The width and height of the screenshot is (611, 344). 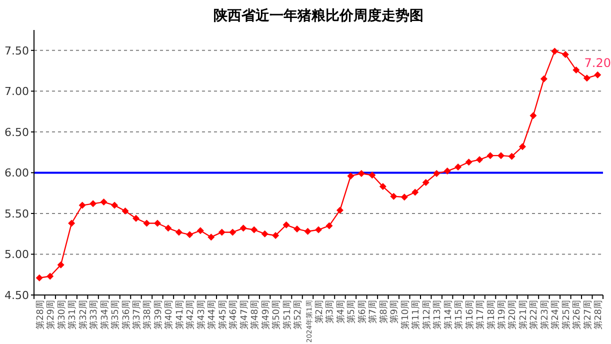 What do you see at coordinates (169, 315) in the screenshot?
I see `x-tick-label: 第40周` at bounding box center [169, 315].